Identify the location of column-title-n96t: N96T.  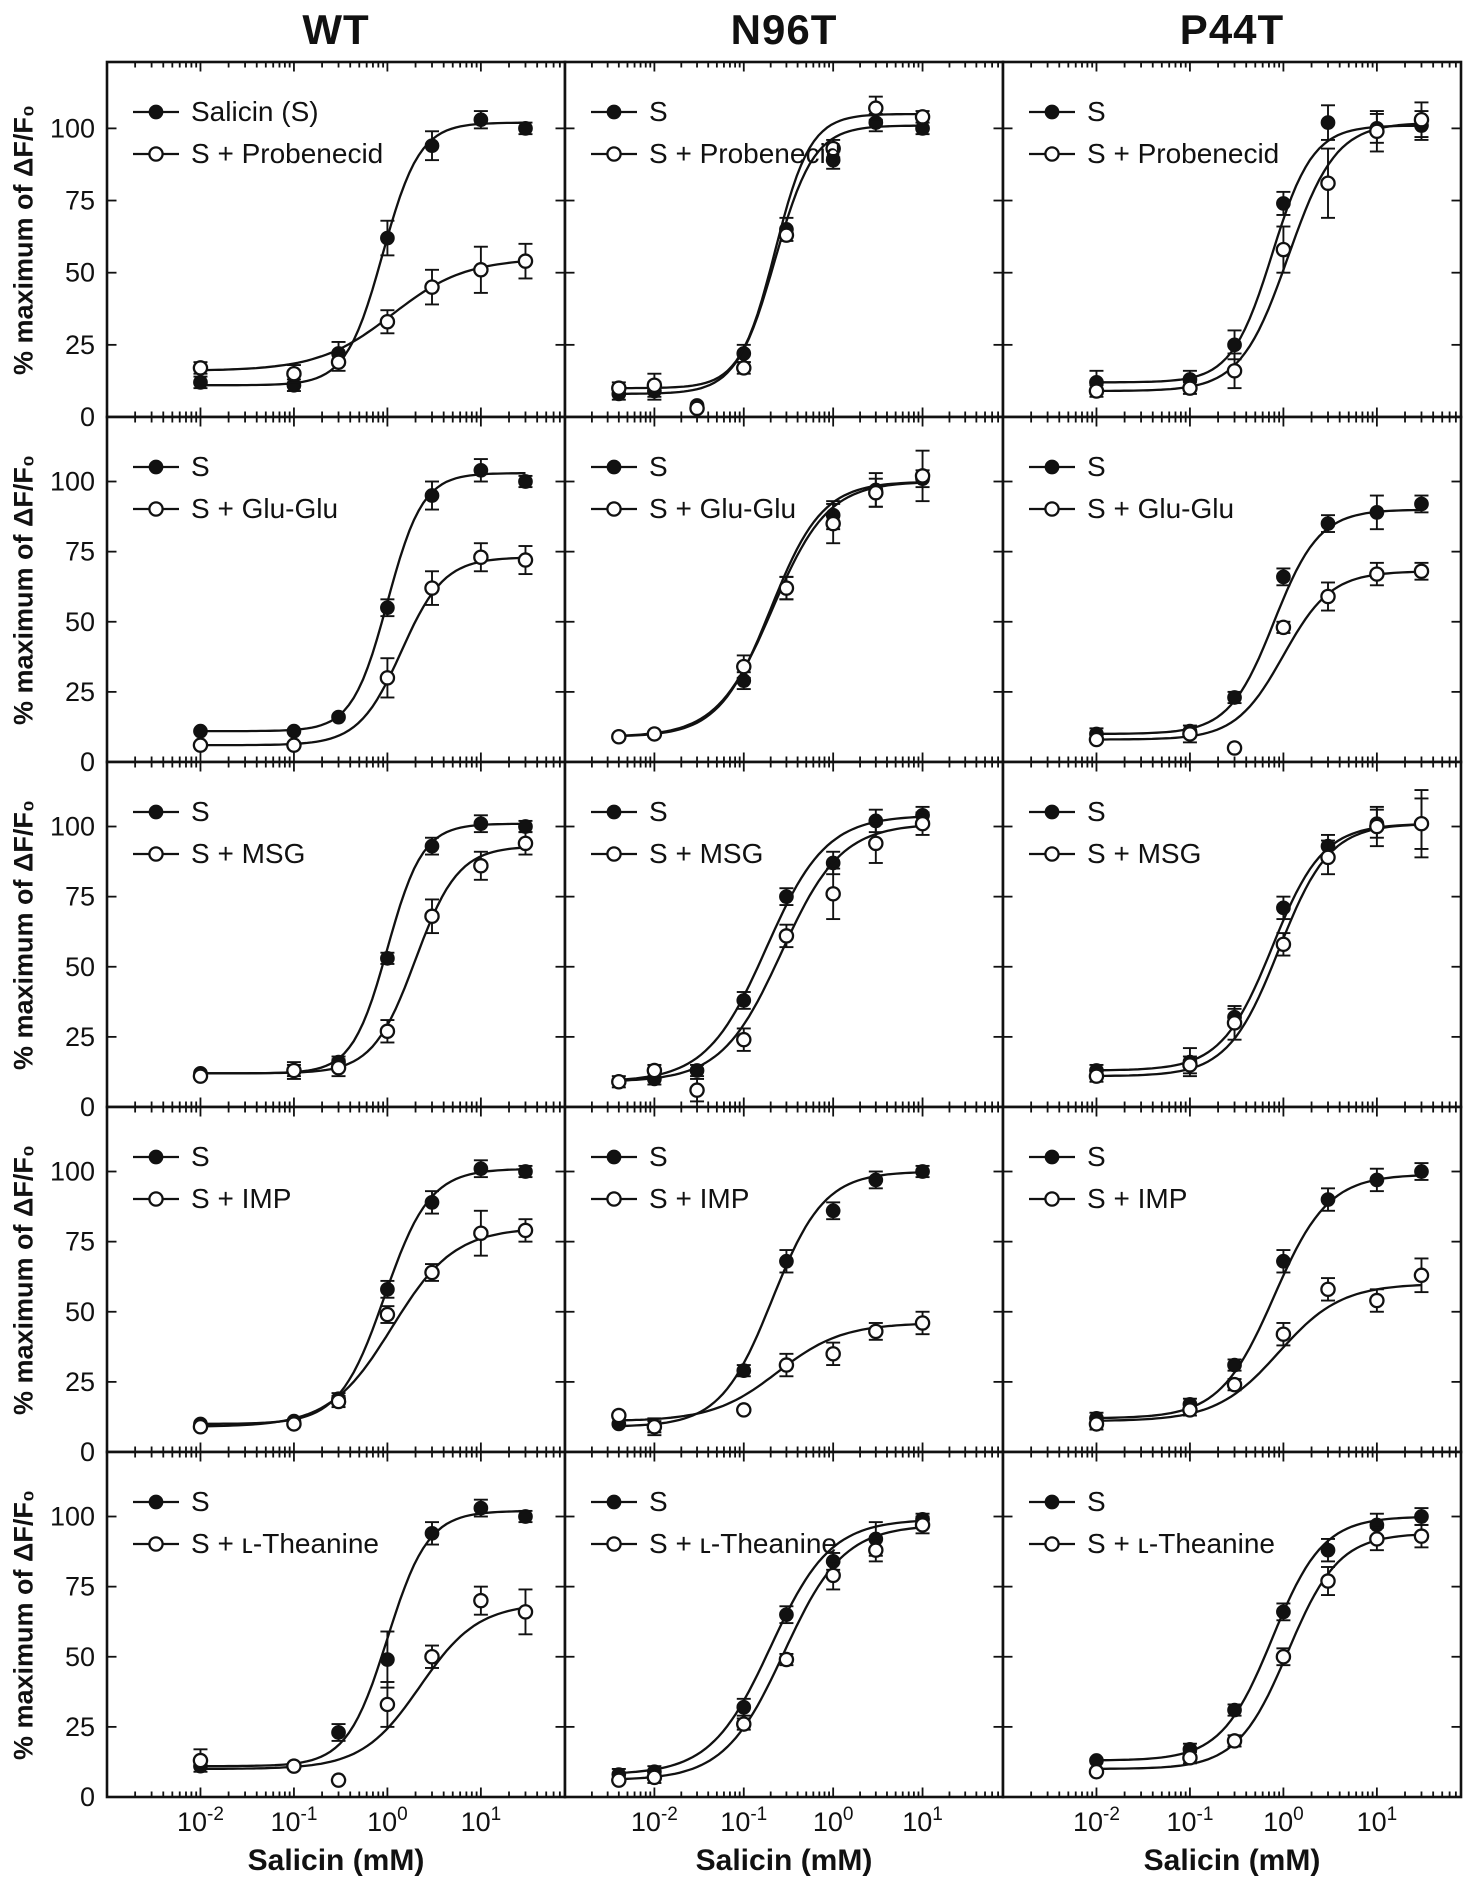
(784, 29).